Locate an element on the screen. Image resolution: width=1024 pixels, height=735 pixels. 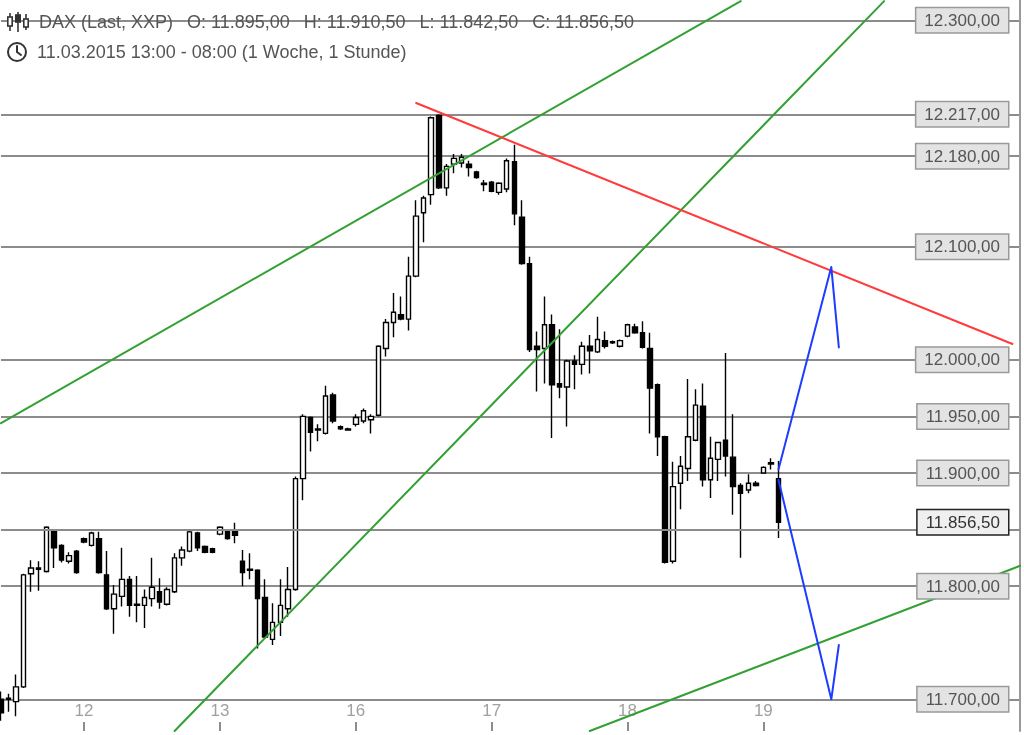
y-tick-label: 12.300,00 is located at coordinates (962, 20).